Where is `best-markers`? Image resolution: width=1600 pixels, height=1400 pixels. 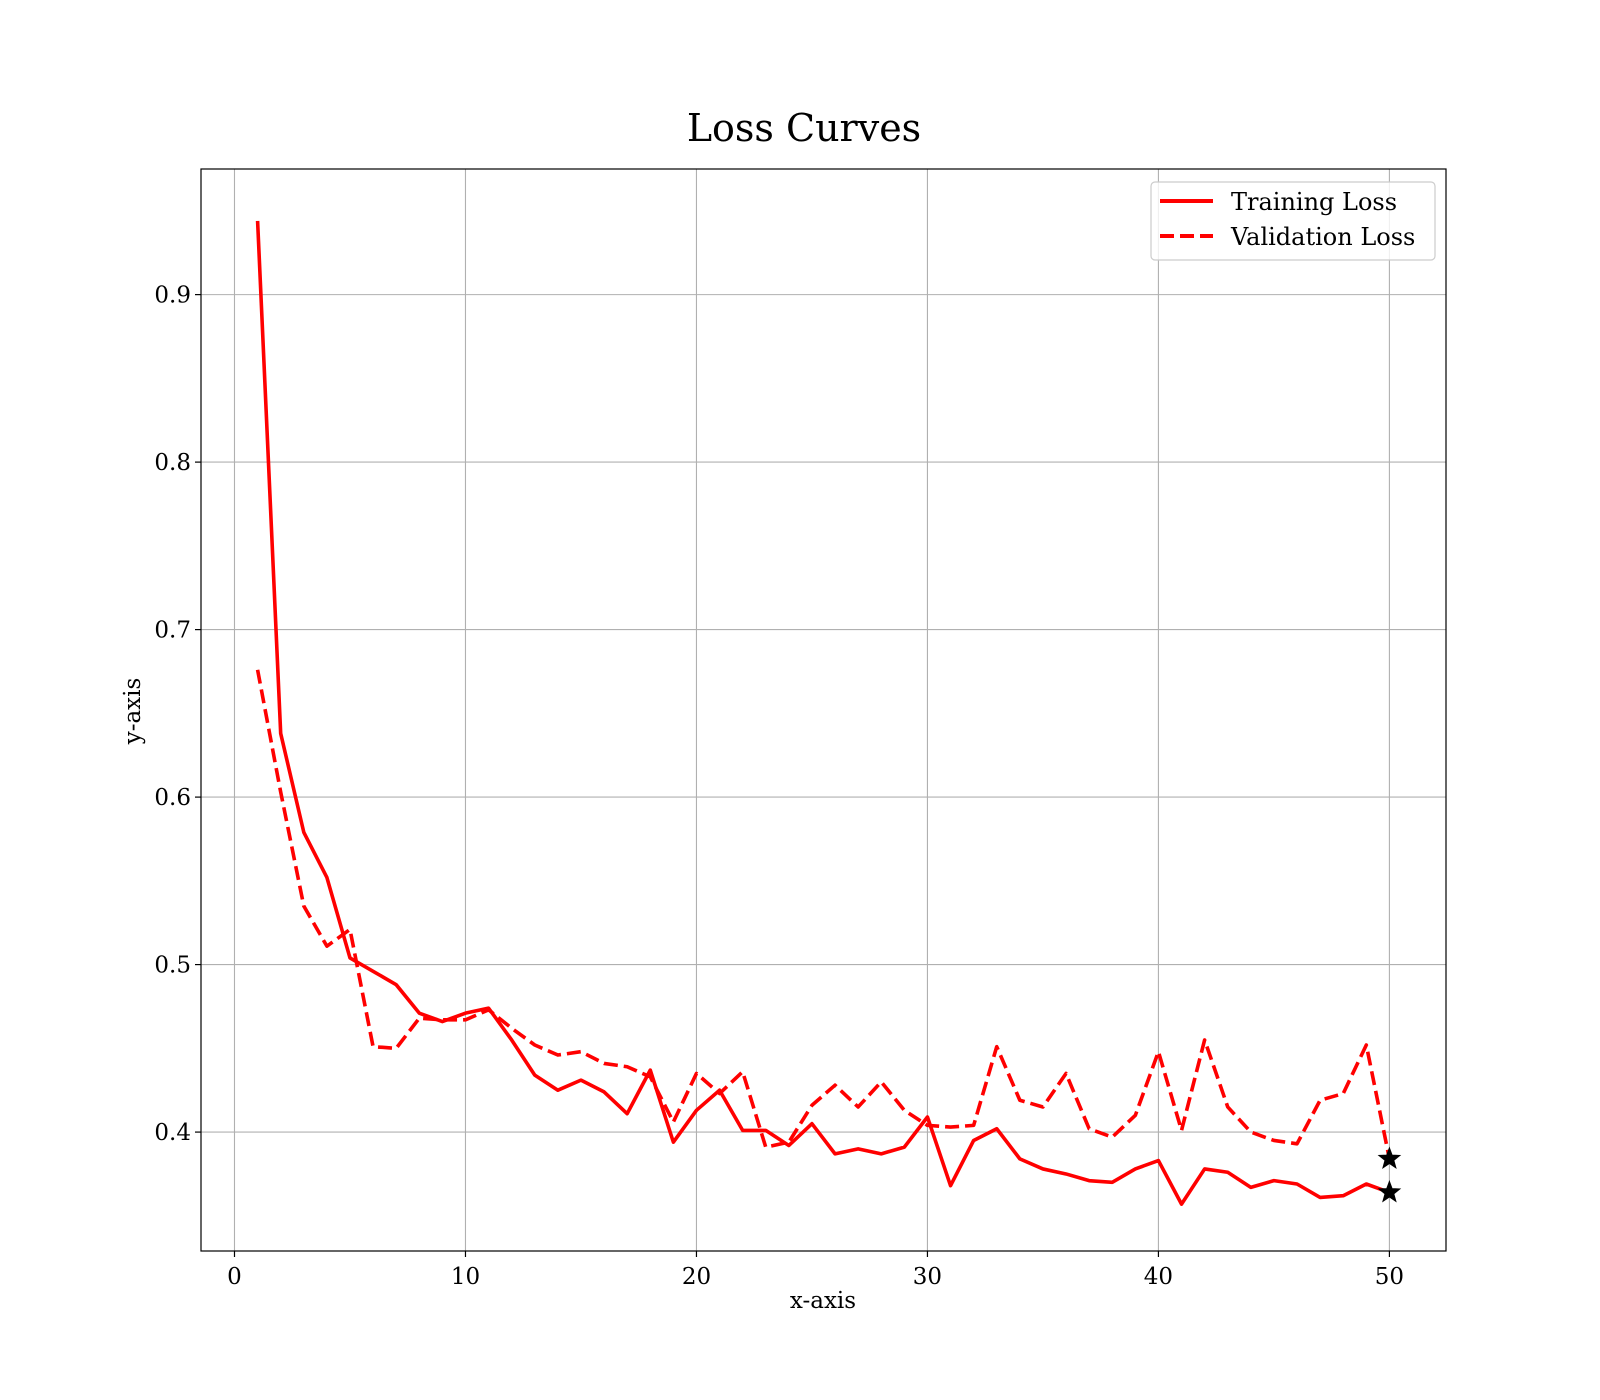
best-markers is located at coordinates (1389, 1174).